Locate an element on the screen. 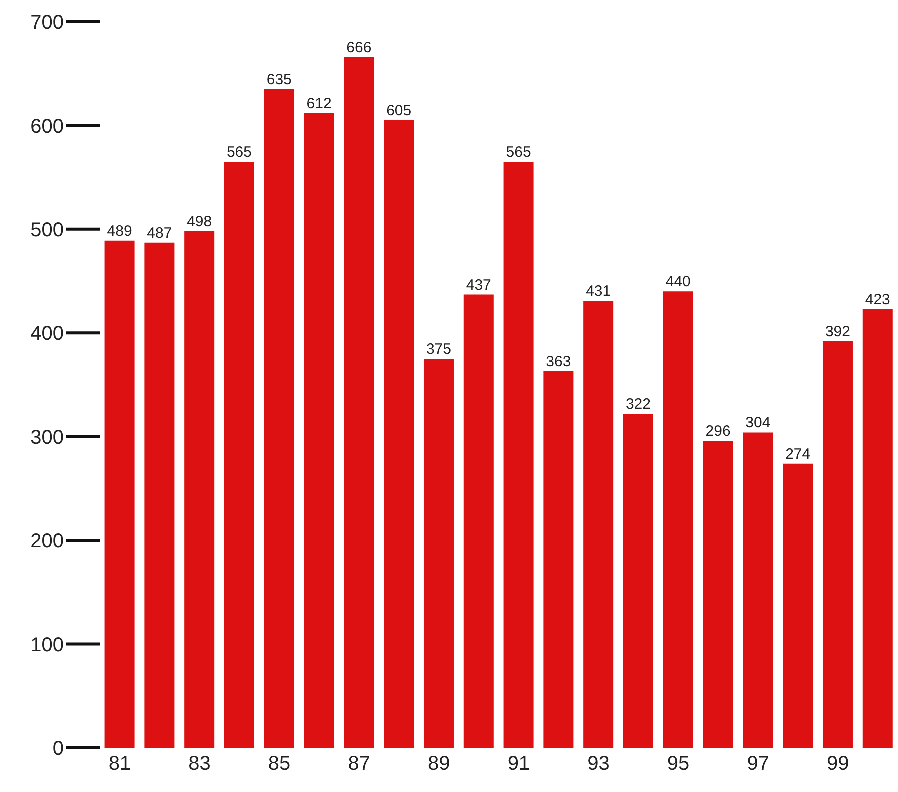 This screenshot has width=898, height=792. x-tick-label: 99 is located at coordinates (838, 764).